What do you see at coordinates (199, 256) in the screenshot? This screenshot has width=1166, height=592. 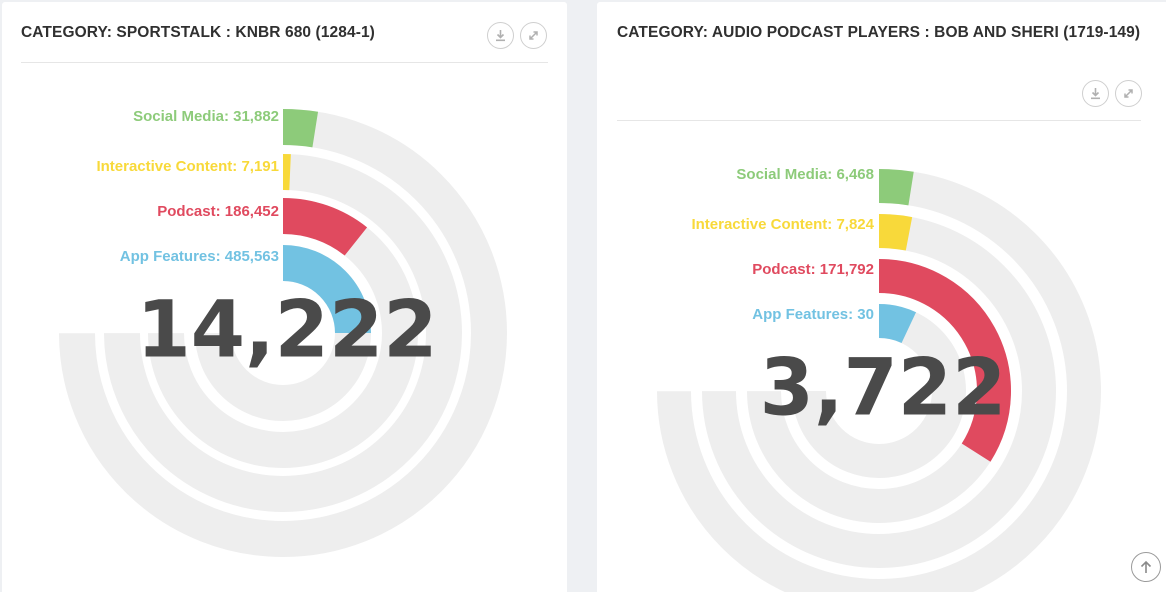 I see `series-app-features-label: App Features: 485,563` at bounding box center [199, 256].